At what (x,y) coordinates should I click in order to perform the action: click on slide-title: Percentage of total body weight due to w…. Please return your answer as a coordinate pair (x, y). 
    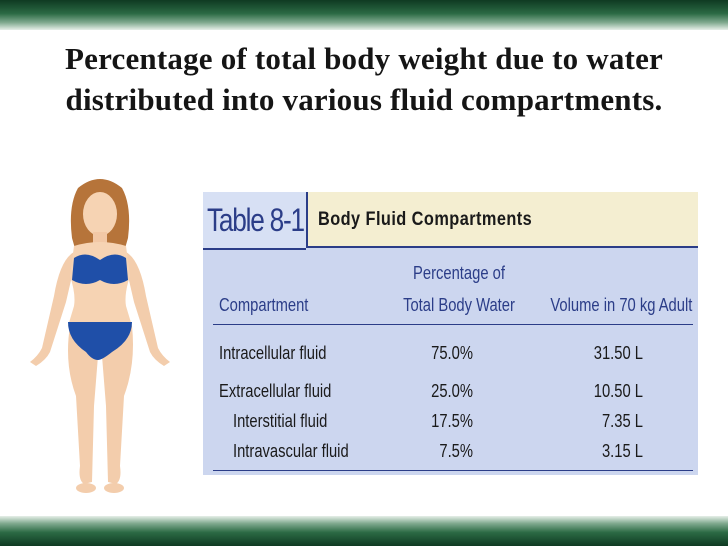
    Looking at the image, I should click on (364, 79).